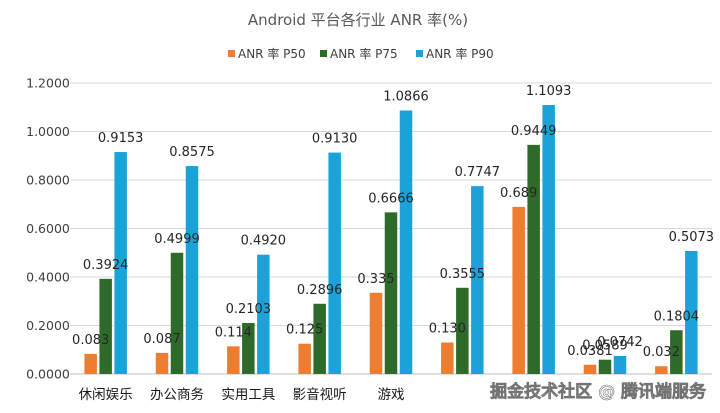 This screenshot has width=720, height=413. What do you see at coordinates (478, 172) in the screenshot?
I see `data-label-2-5: 0.7747` at bounding box center [478, 172].